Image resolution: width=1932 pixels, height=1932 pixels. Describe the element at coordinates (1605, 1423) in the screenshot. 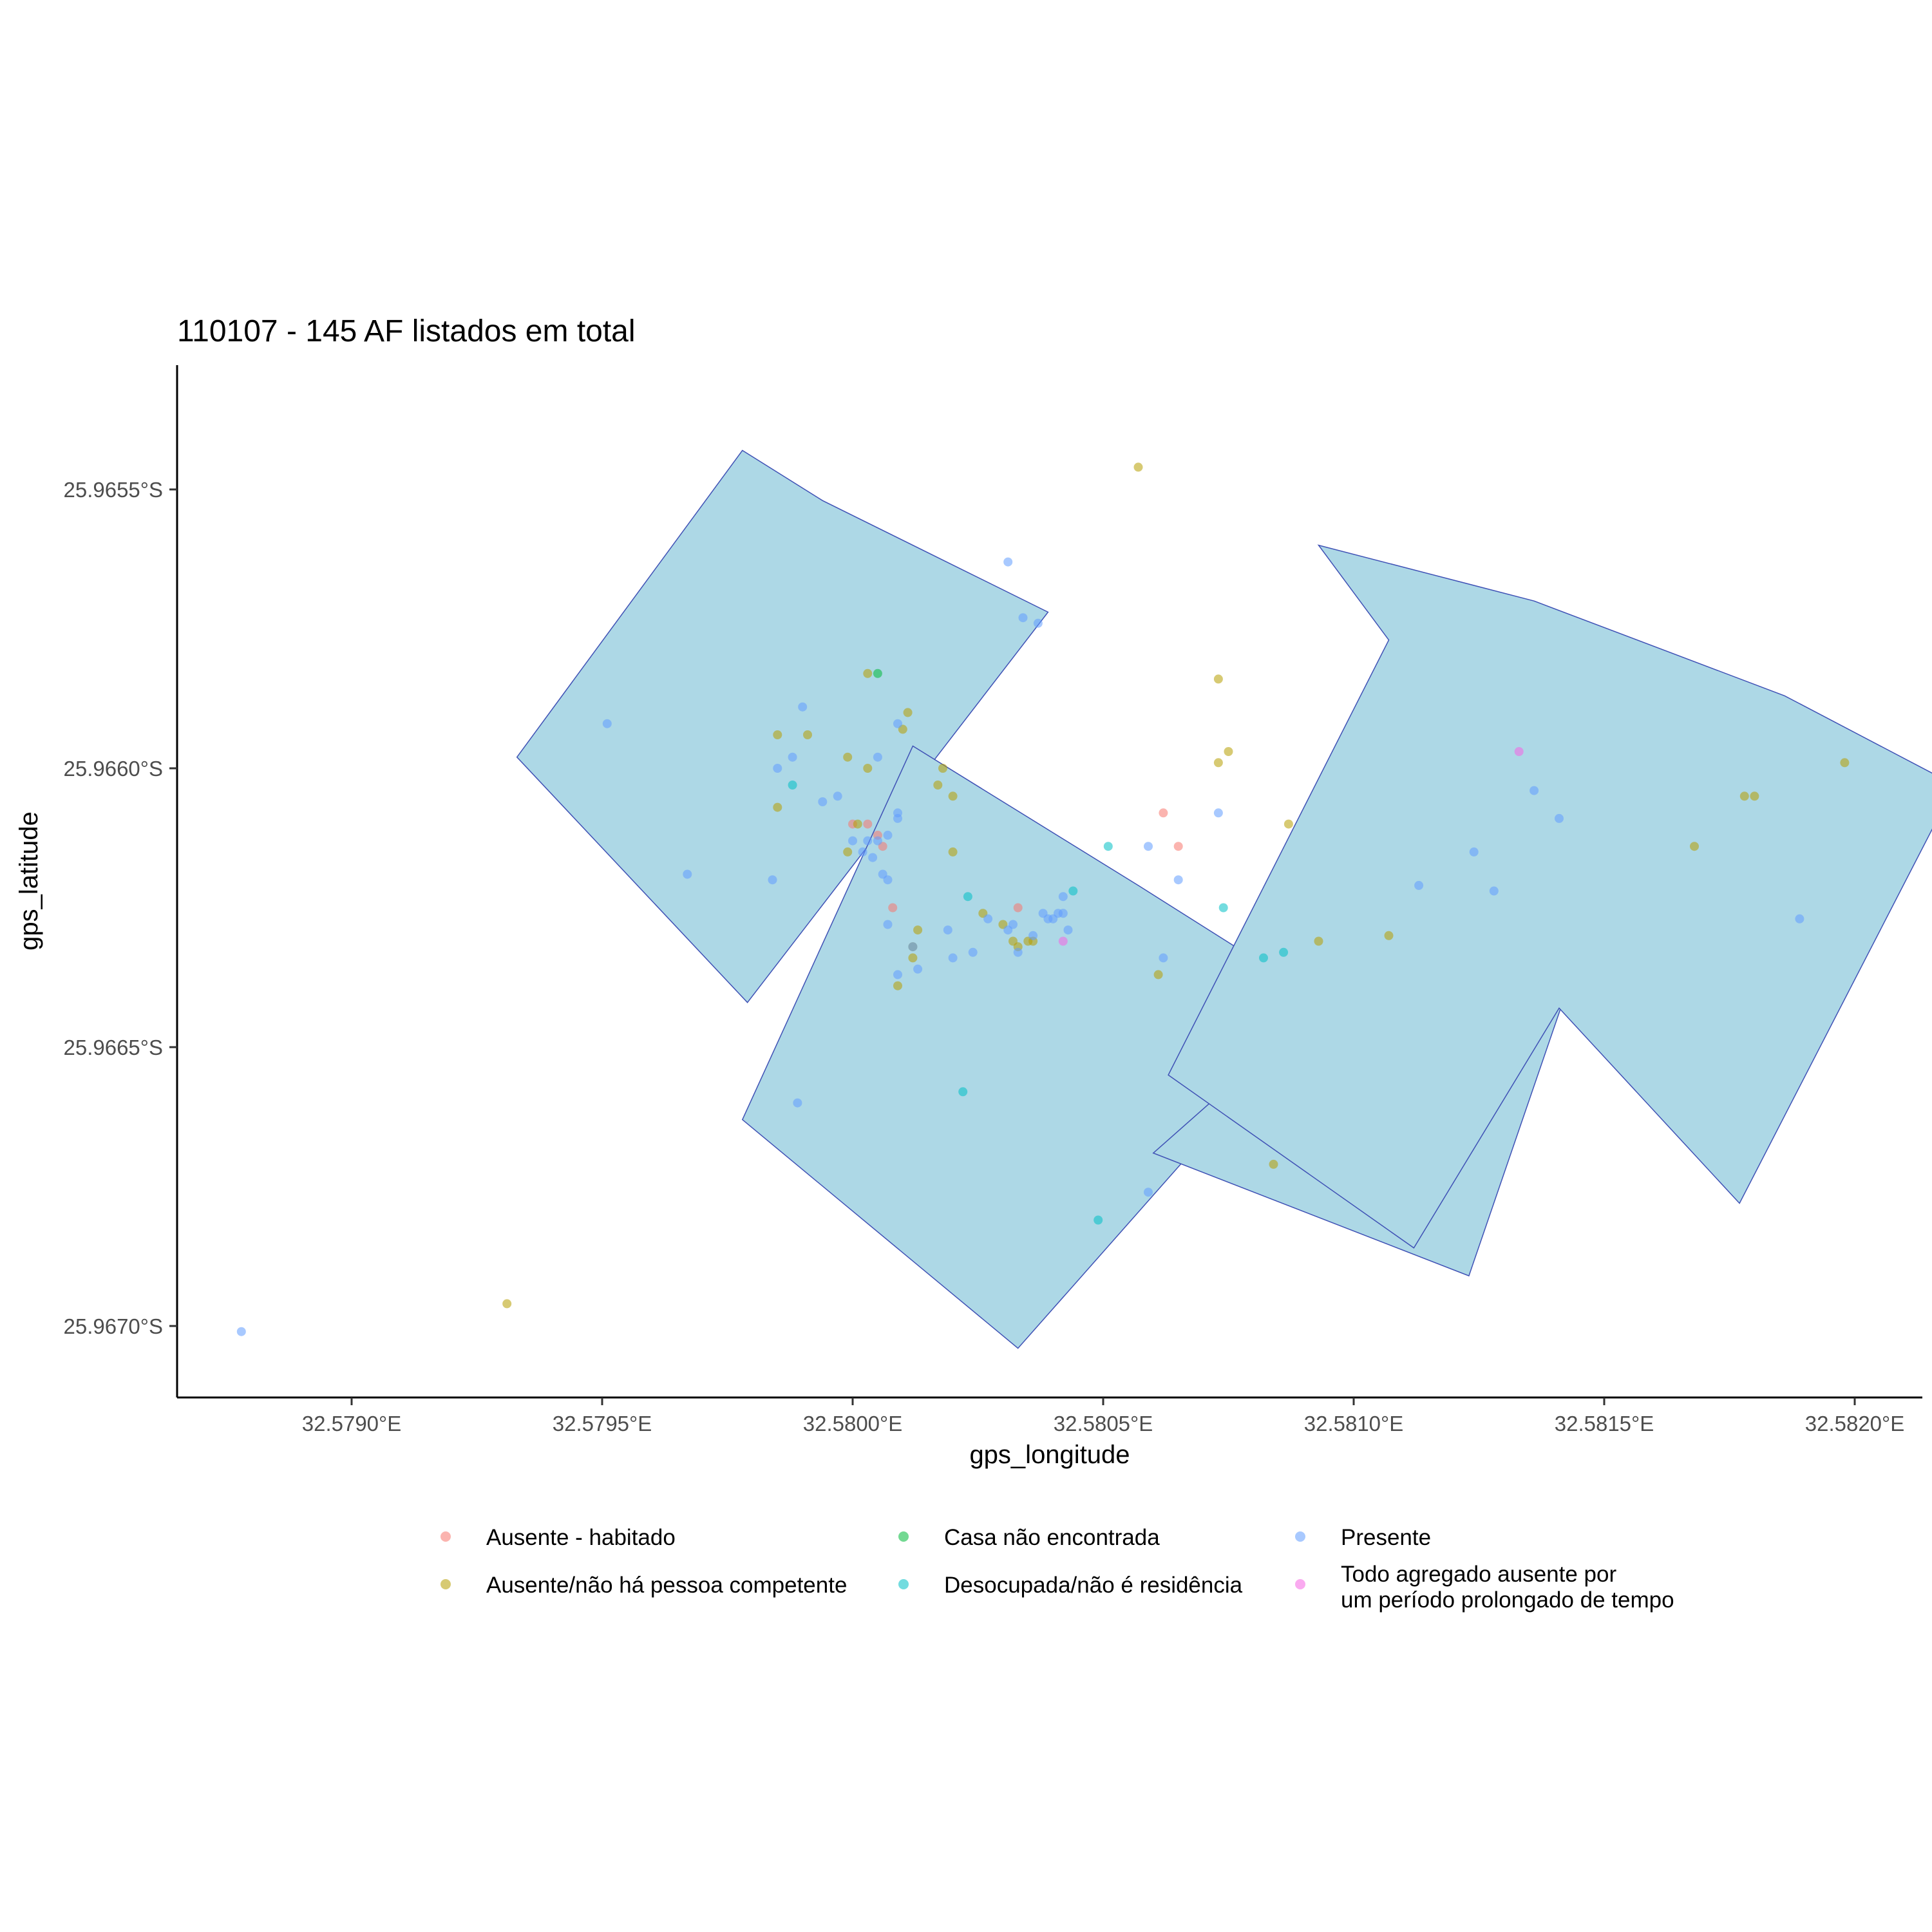

I see `x-tick-label: 32.5815°E` at that location.